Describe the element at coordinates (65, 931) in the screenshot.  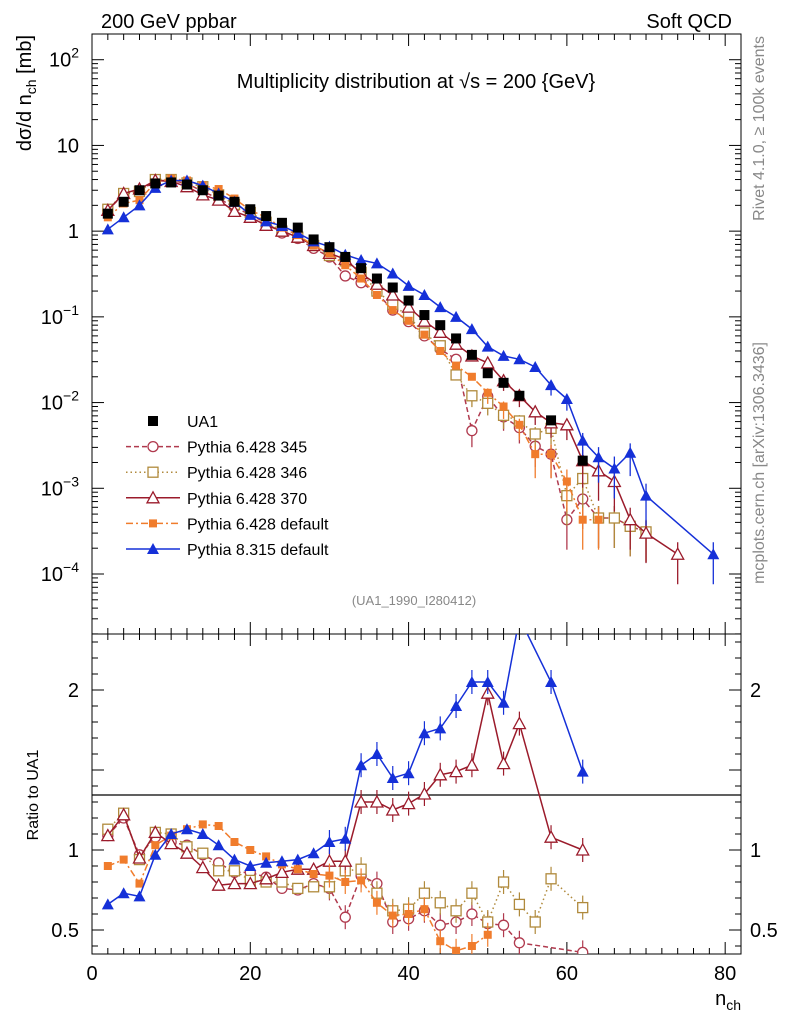
I see `ratio-y-tick-label: 0.5` at that location.